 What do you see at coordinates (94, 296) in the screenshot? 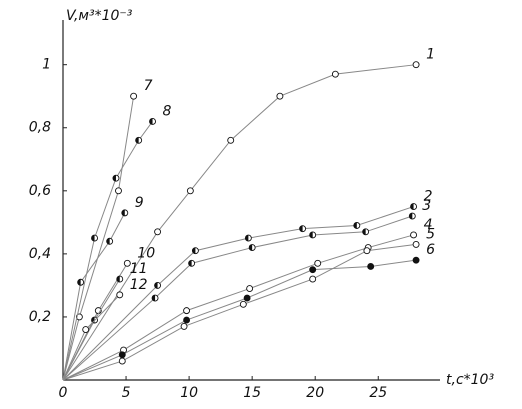
I see `series-line` at bounding box center [94, 296].